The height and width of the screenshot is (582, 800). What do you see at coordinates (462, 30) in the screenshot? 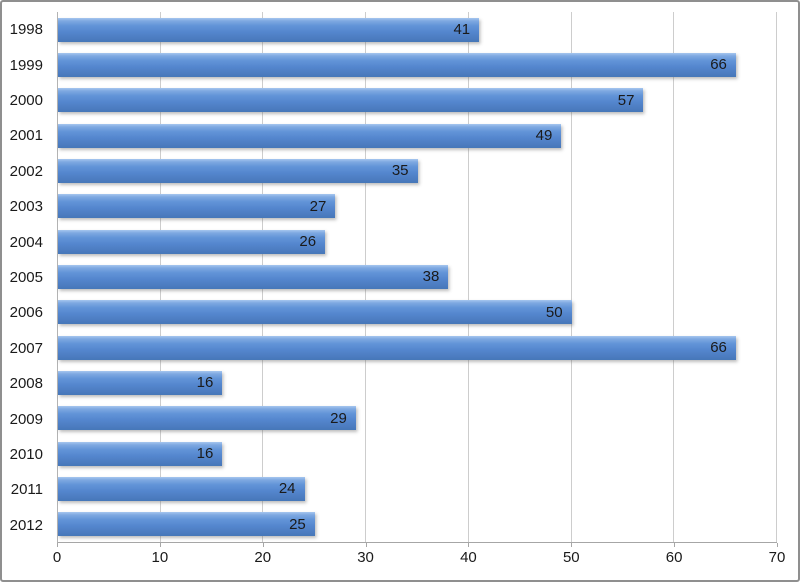
I see `bar-value-1998: 41` at bounding box center [462, 30].